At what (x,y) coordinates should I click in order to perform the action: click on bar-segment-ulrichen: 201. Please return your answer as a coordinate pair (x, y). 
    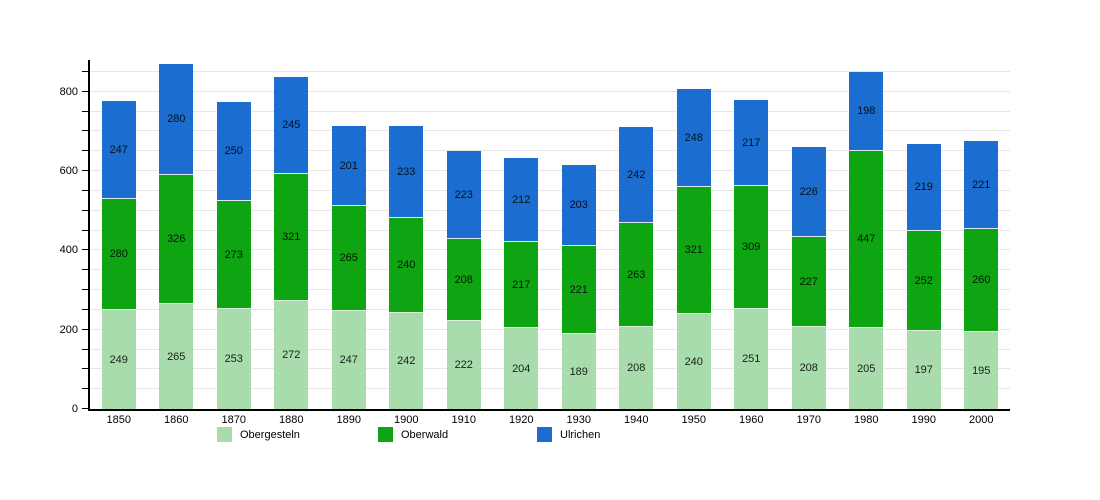
    Looking at the image, I should click on (348, 166).